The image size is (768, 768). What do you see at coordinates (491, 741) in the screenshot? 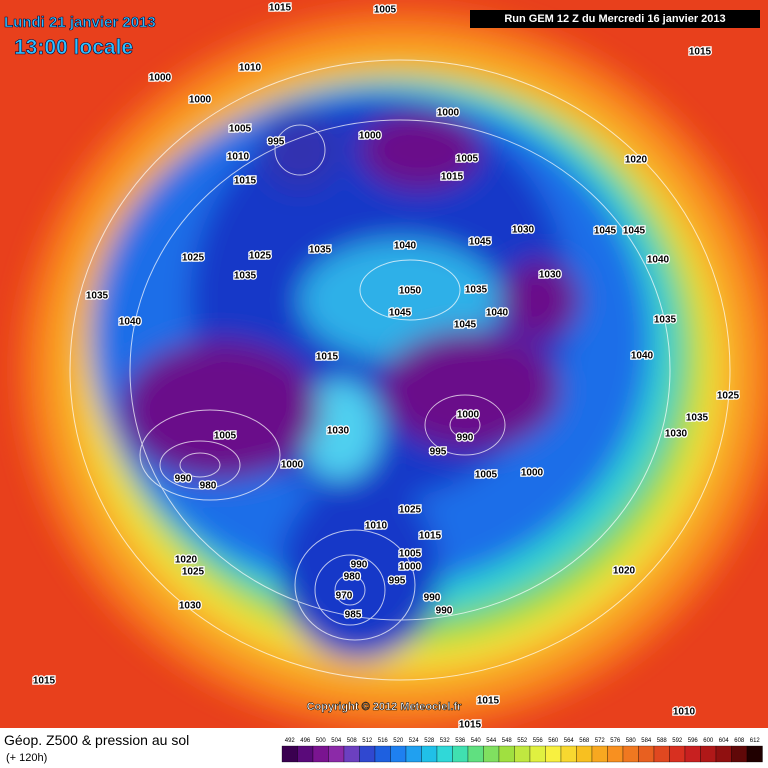
I see `scale-label: 544` at bounding box center [491, 741].